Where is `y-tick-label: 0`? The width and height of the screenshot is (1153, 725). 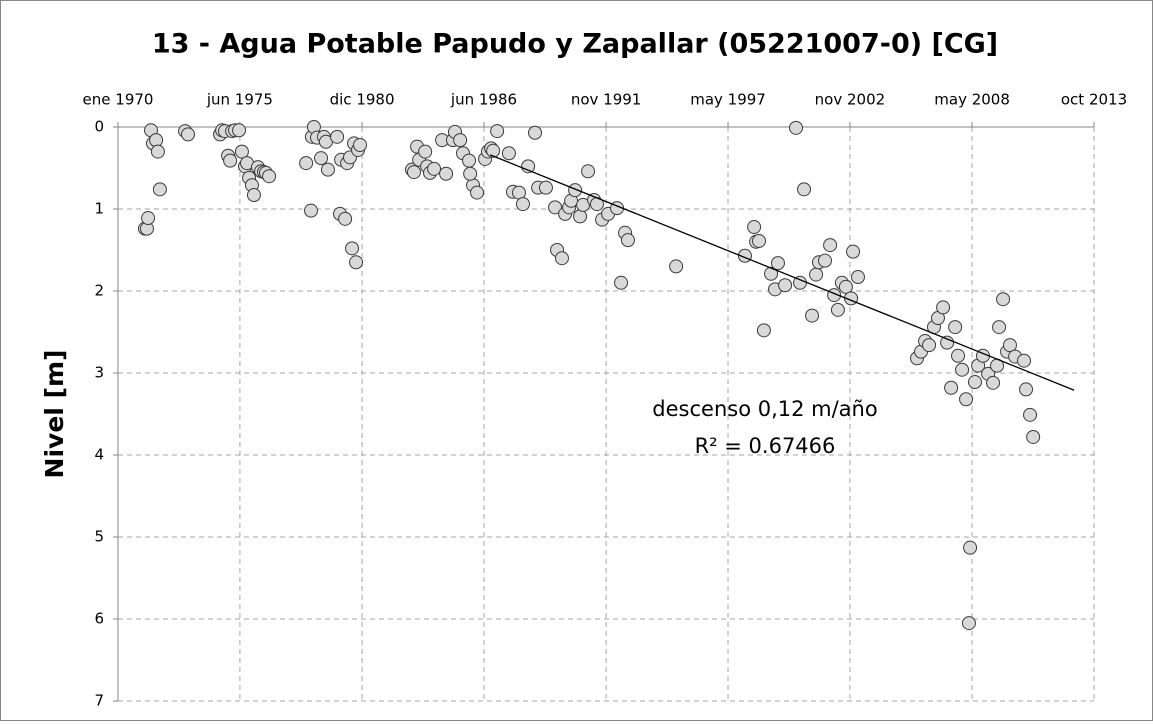 y-tick-label: 0 is located at coordinates (99, 127).